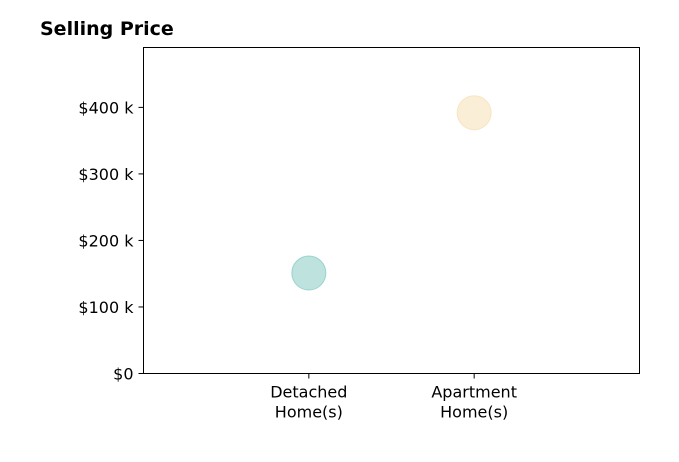 The image size is (679, 462). I want to click on y-tick-label: $200 k, so click(106, 240).